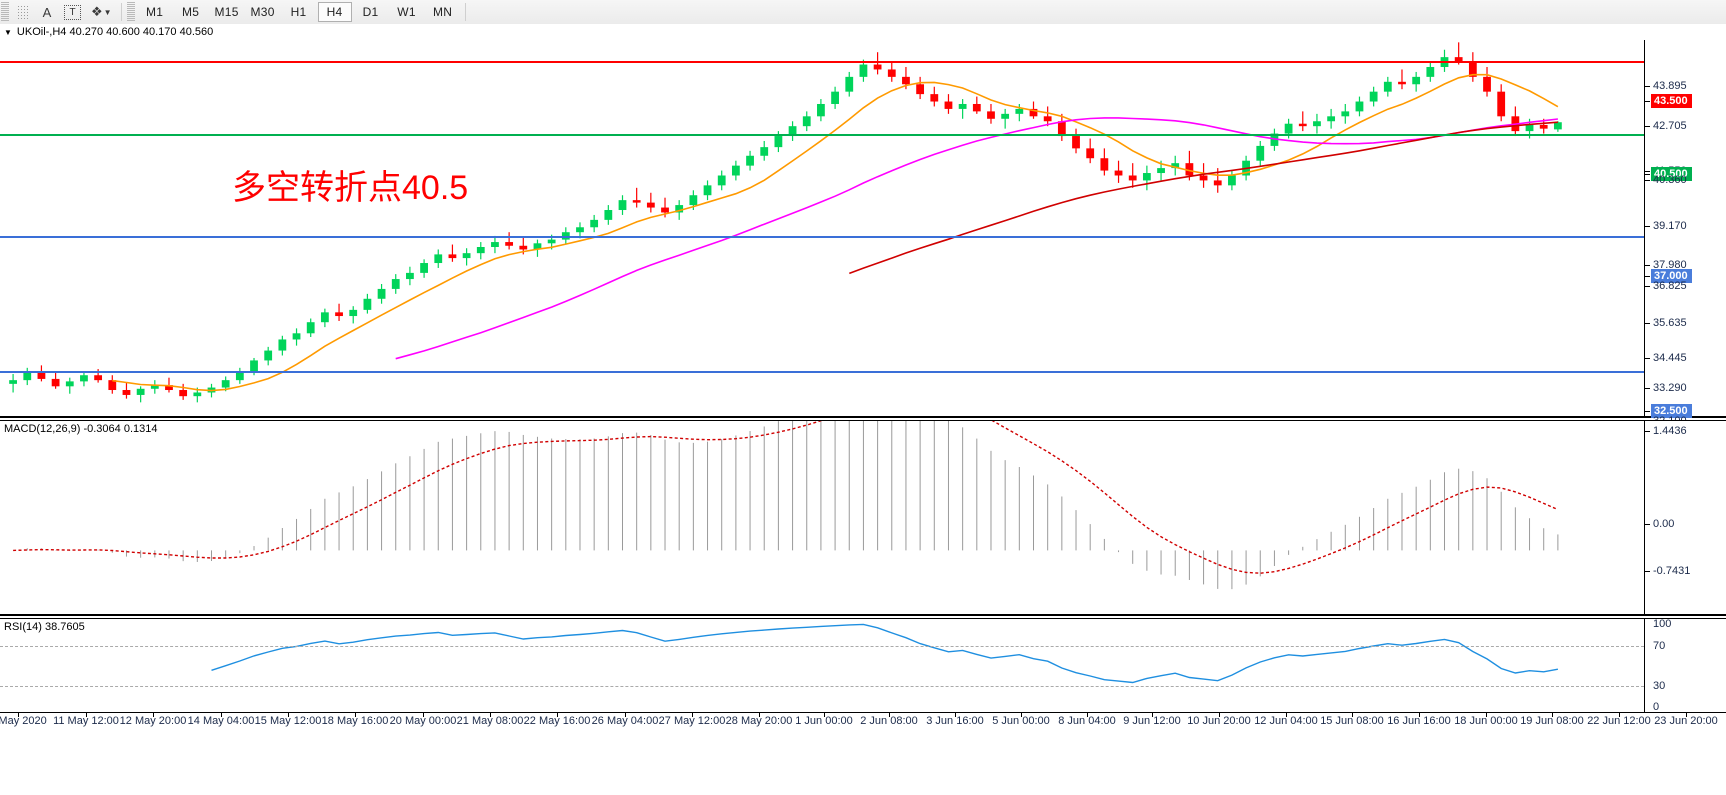 The height and width of the screenshot is (795, 1726). What do you see at coordinates (1670, 86) in the screenshot?
I see `price-axis-label: 43.895` at bounding box center [1670, 86].